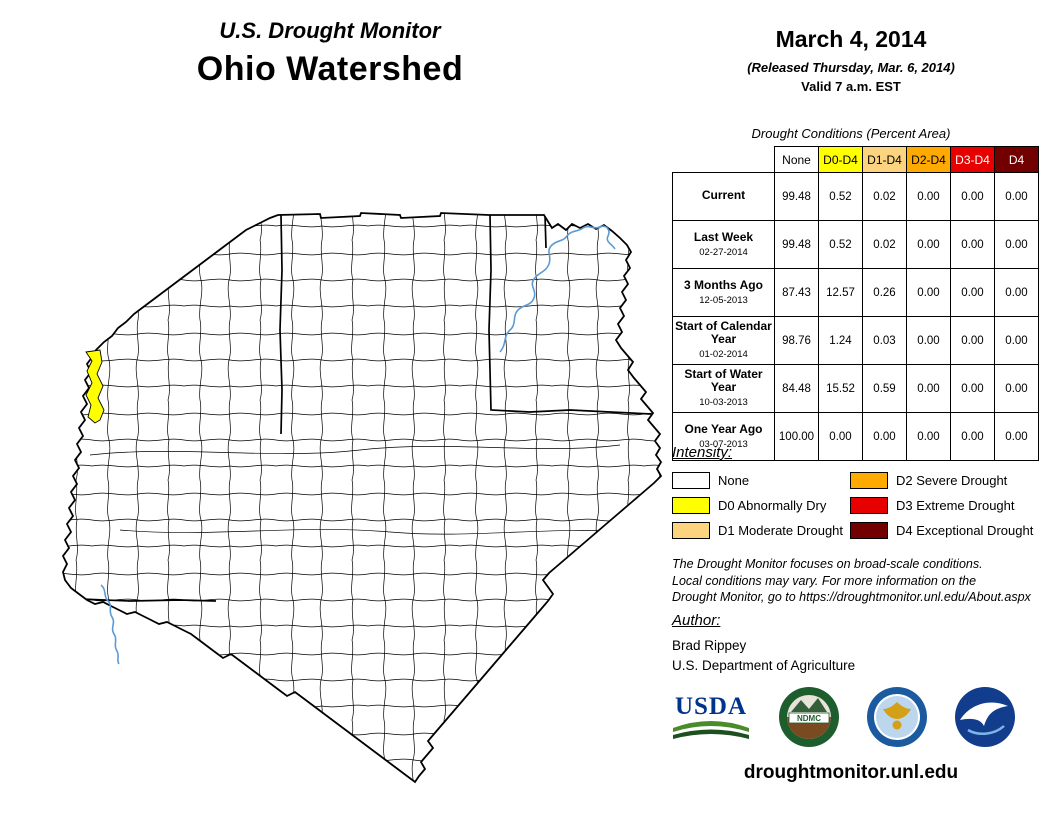 This screenshot has width=1056, height=816. Describe the element at coordinates (691, 480) in the screenshot. I see `legend-swatch-none` at that location.